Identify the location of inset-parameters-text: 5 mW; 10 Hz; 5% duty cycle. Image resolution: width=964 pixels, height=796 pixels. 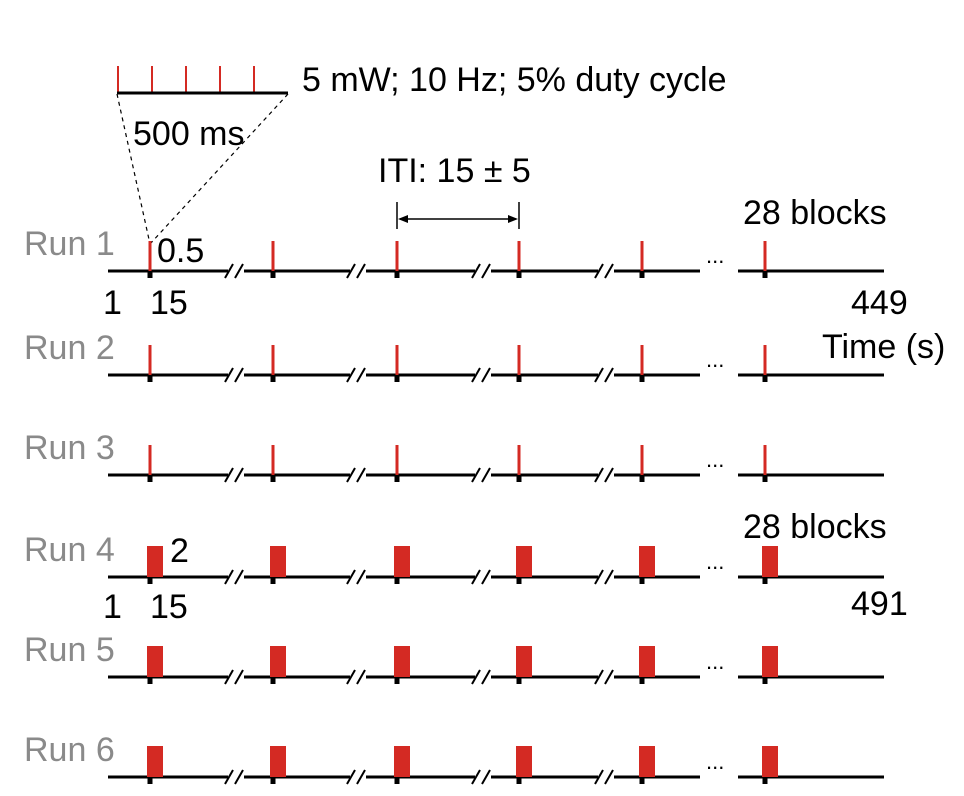
(514, 80).